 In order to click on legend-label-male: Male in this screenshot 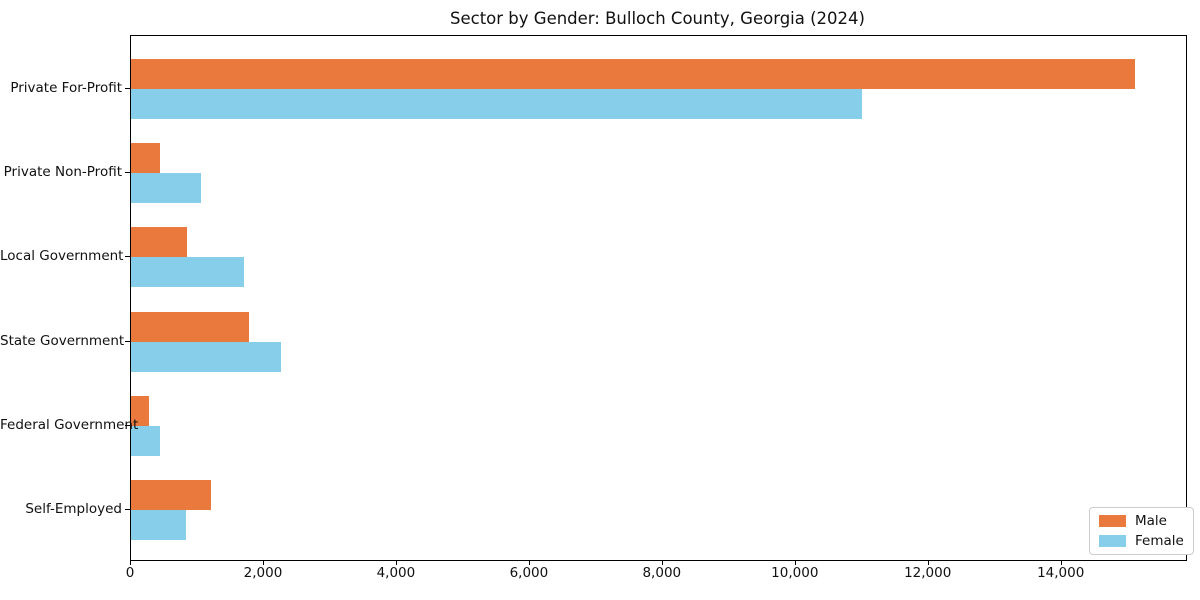, I will do `click(1151, 521)`.